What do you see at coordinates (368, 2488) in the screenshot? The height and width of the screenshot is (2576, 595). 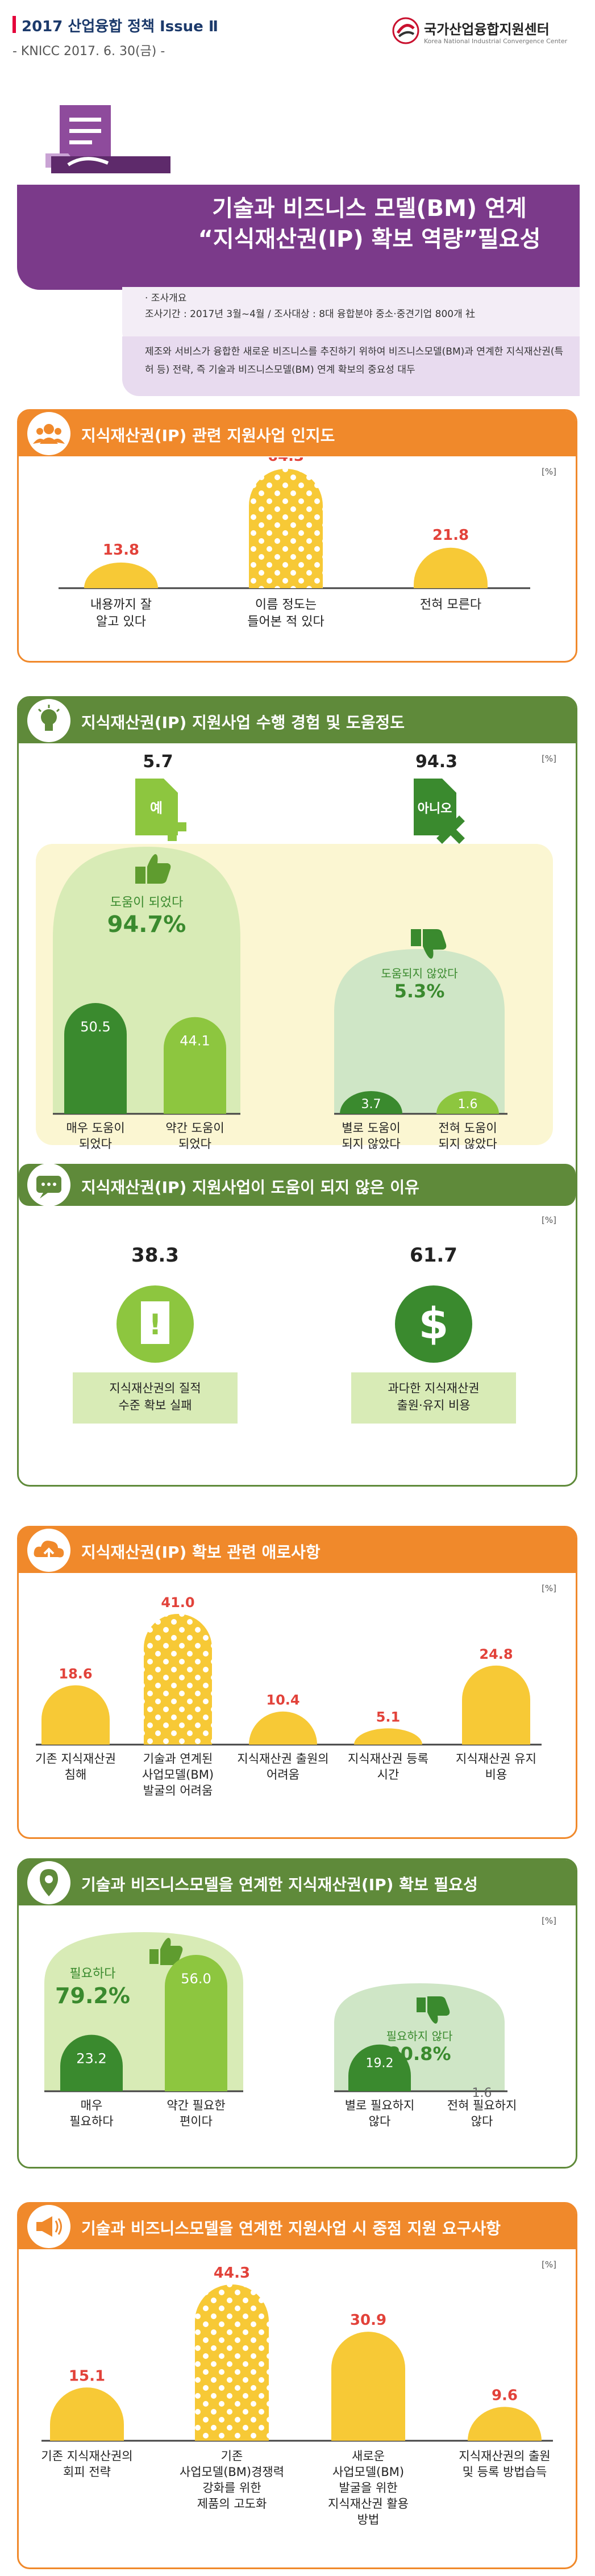 I see `category-label: 발굴을 위한` at bounding box center [368, 2488].